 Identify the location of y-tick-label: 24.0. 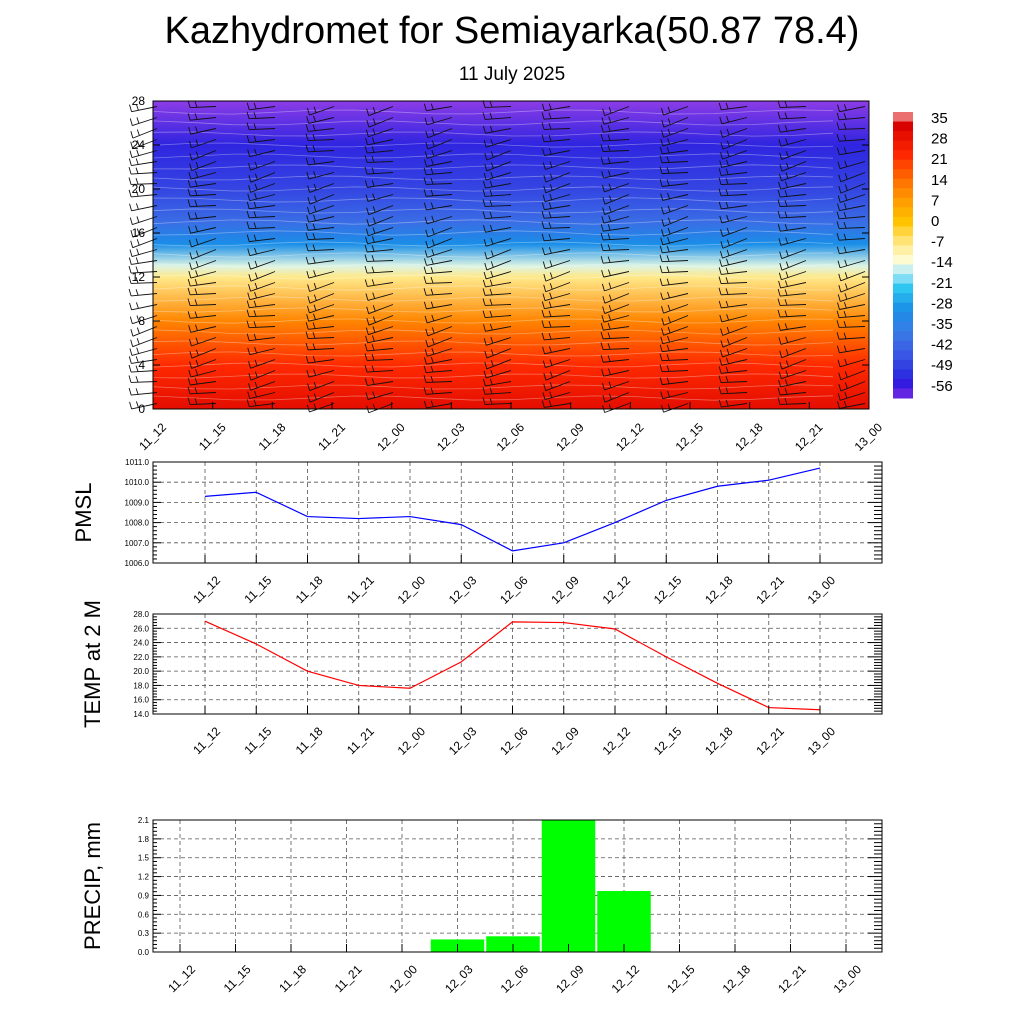
(141, 643).